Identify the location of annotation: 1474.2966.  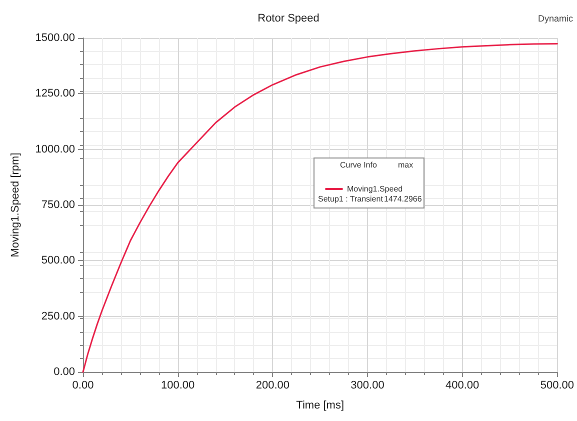
(403, 199).